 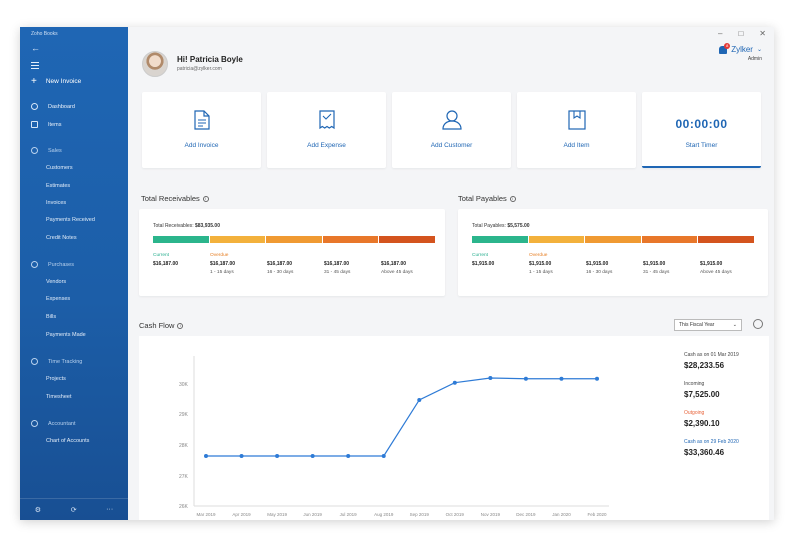 I want to click on close-button: ✕, so click(x=762, y=33).